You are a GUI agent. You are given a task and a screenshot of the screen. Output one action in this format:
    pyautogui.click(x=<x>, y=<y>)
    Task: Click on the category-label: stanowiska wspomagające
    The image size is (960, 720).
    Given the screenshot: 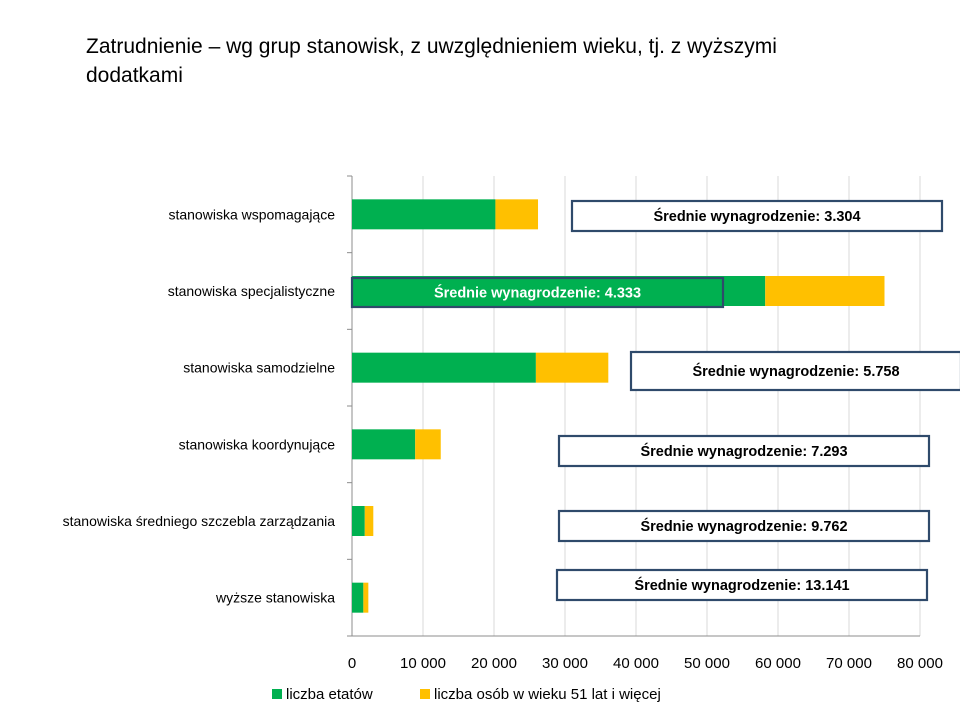 What is the action you would take?
    pyautogui.click(x=251, y=214)
    